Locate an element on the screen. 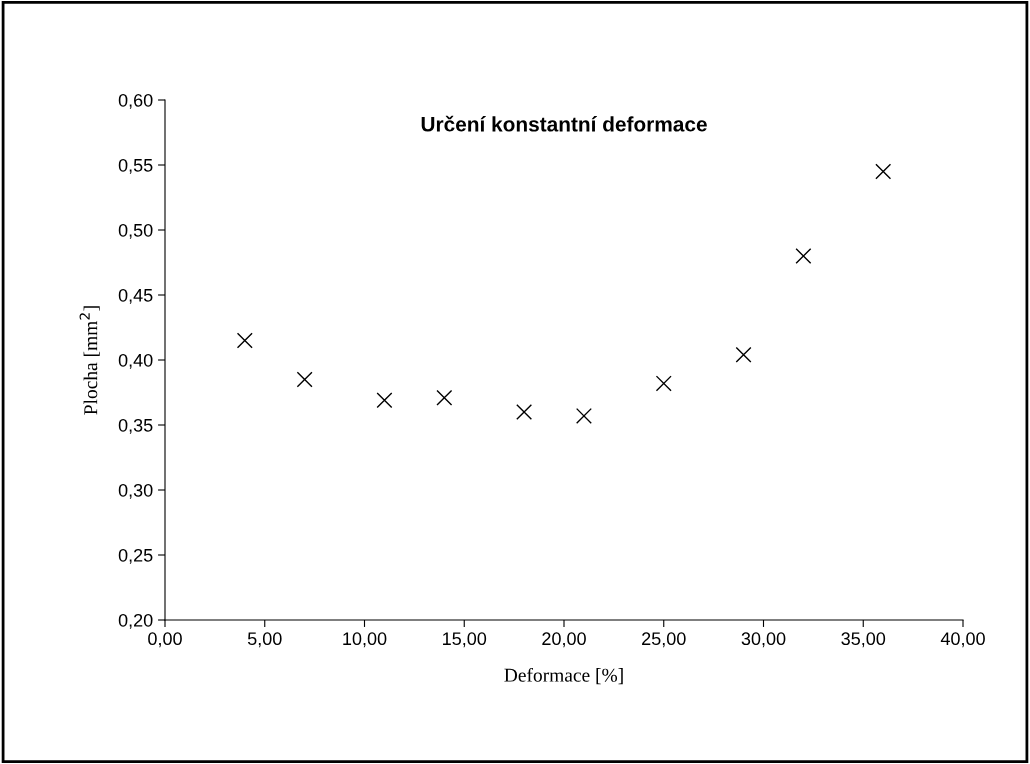  y-tick-label: 0,20 is located at coordinates (135, 621).